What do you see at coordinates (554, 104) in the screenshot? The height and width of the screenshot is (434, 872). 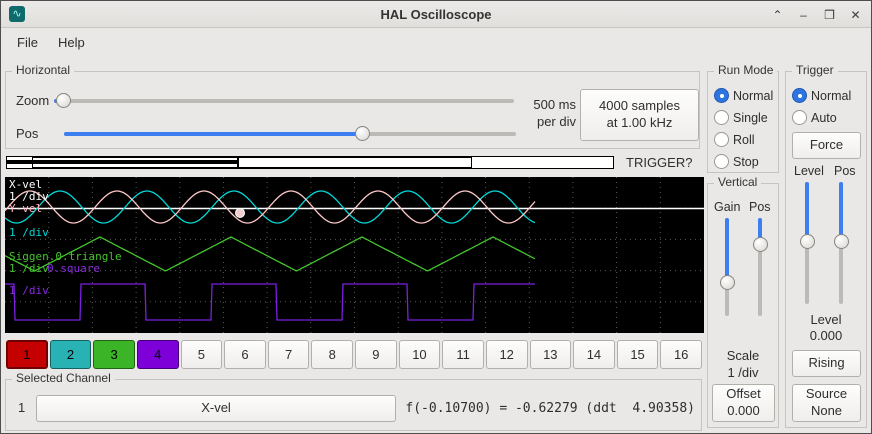 I see `per-div-line1: 500 ms` at bounding box center [554, 104].